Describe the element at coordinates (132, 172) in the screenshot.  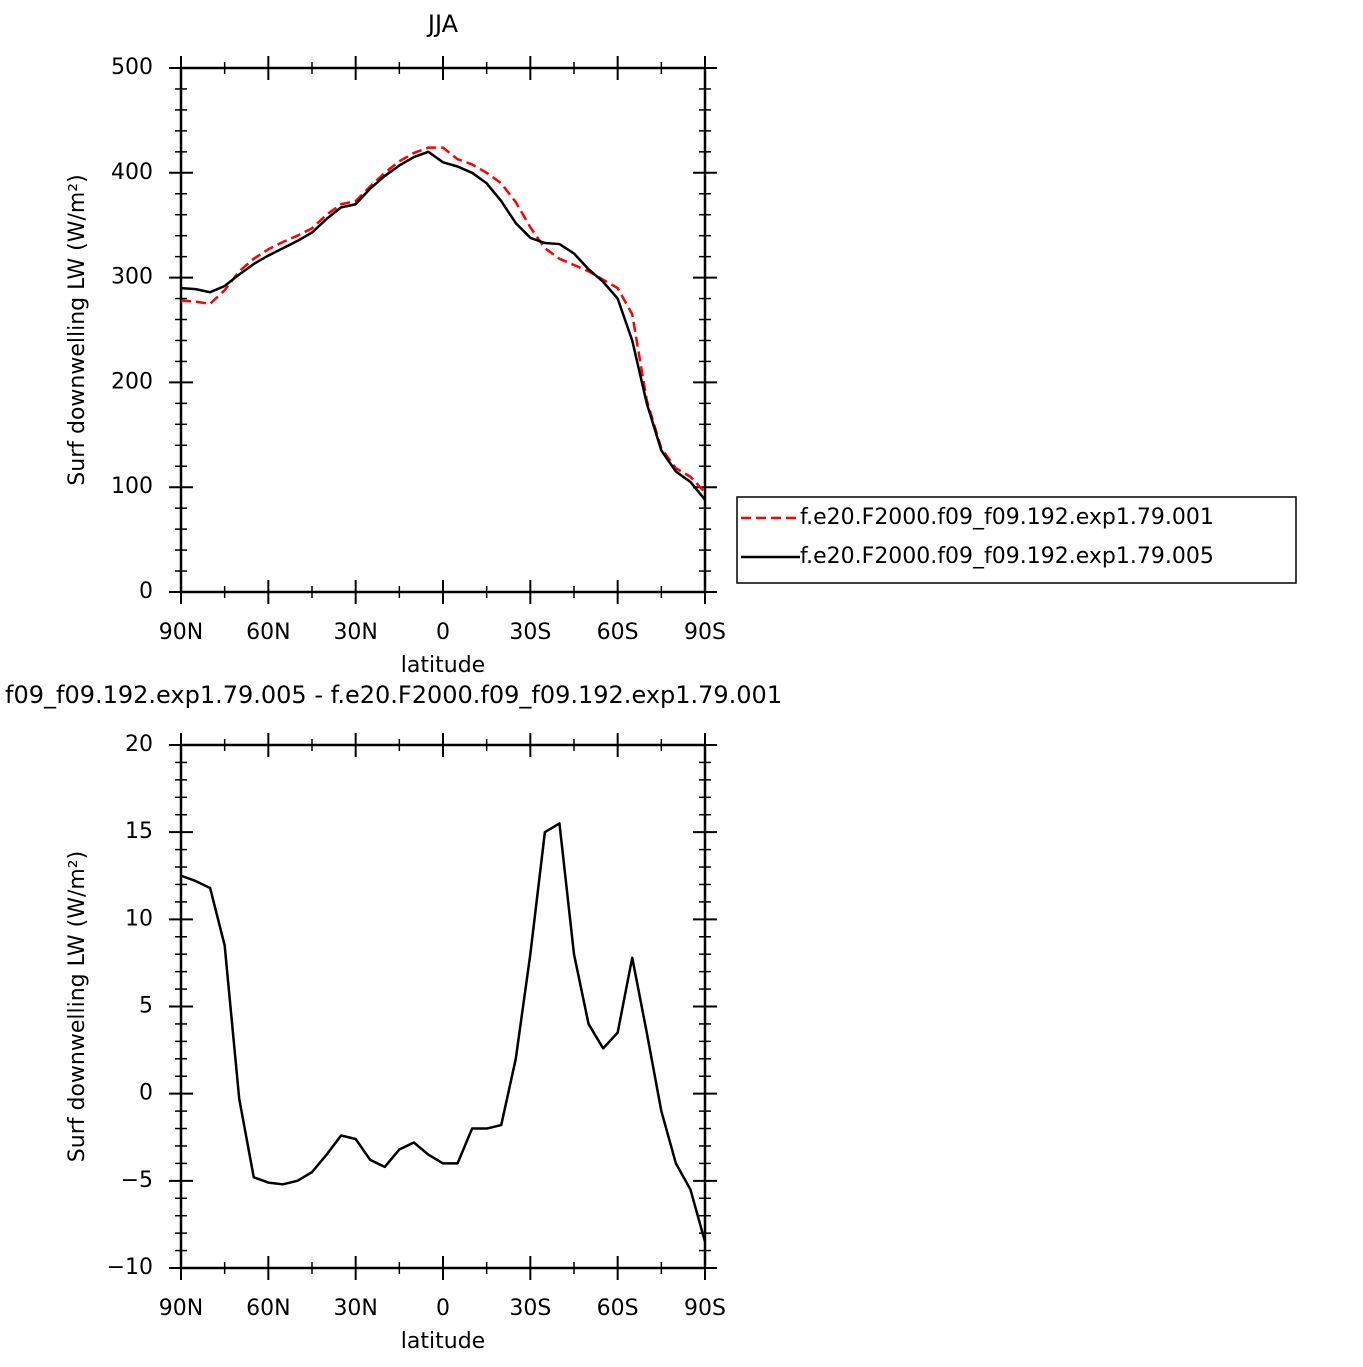
I see `y-tick-label: 400` at that location.